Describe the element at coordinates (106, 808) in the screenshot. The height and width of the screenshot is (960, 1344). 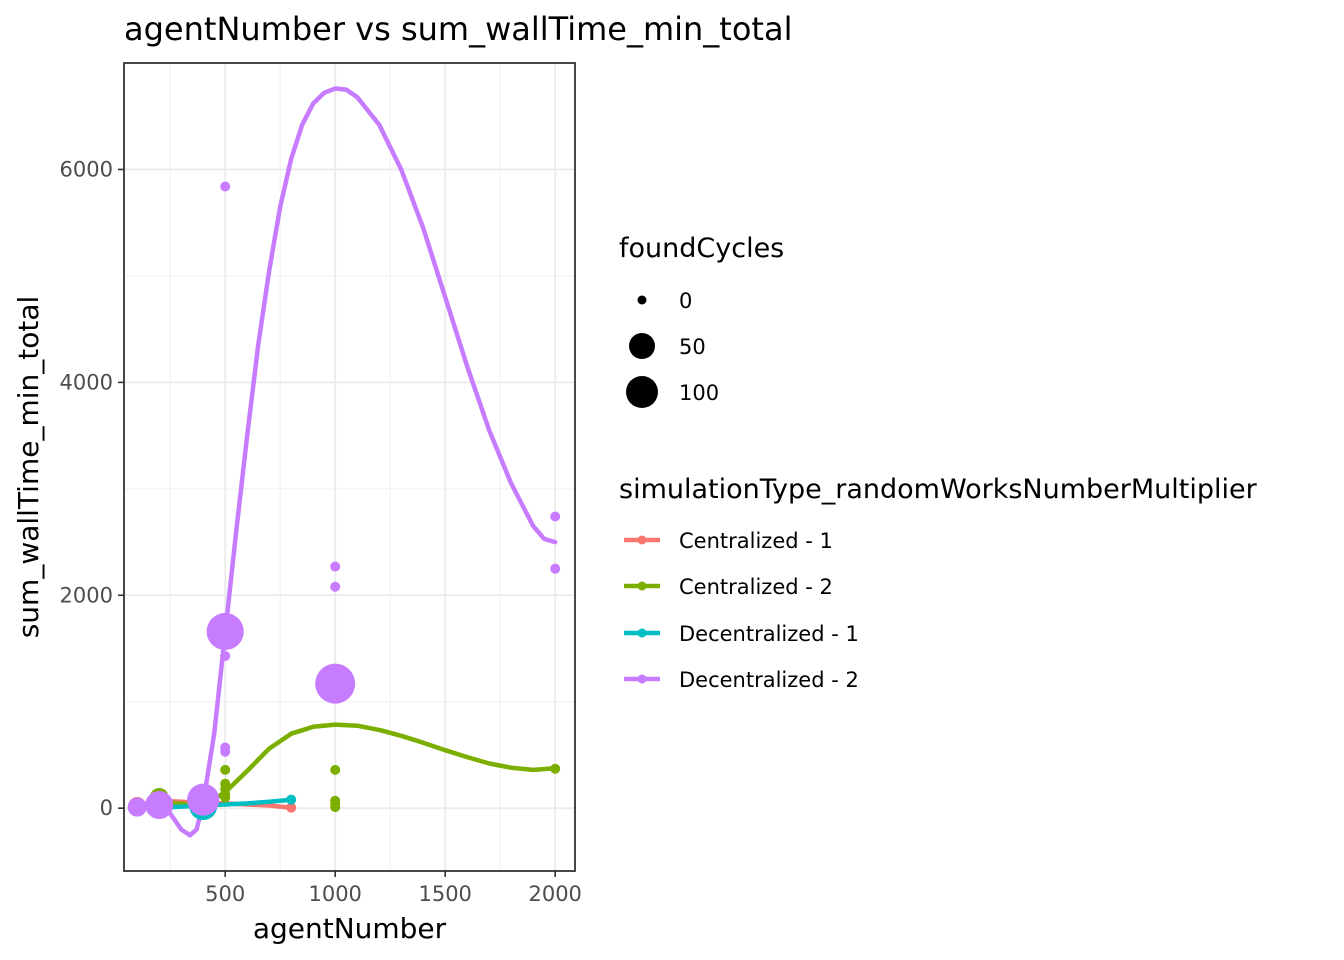
I see `y-tick-label: 0` at that location.